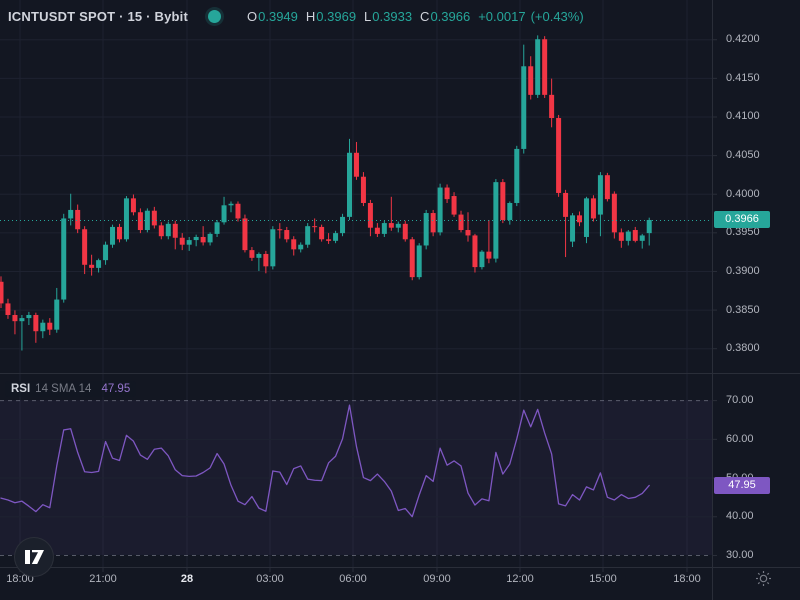  Describe the element at coordinates (743, 39) in the screenshot. I see `price-axis-label: 0.4200` at that location.